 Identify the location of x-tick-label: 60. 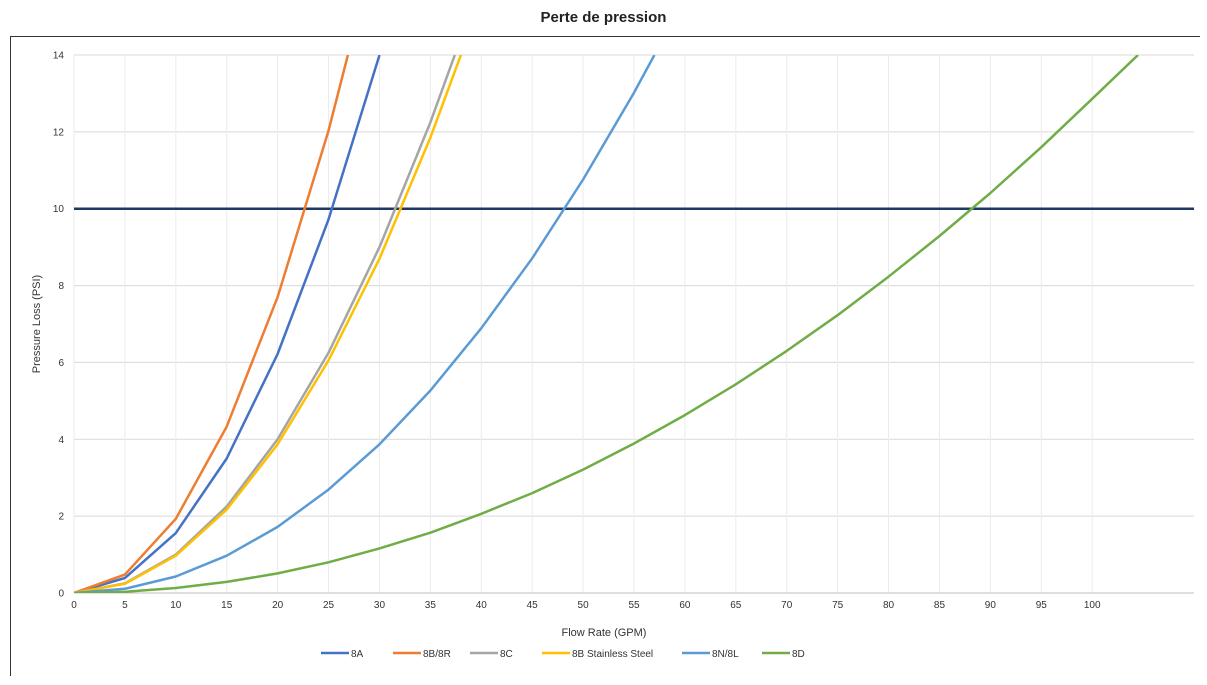
(685, 605).